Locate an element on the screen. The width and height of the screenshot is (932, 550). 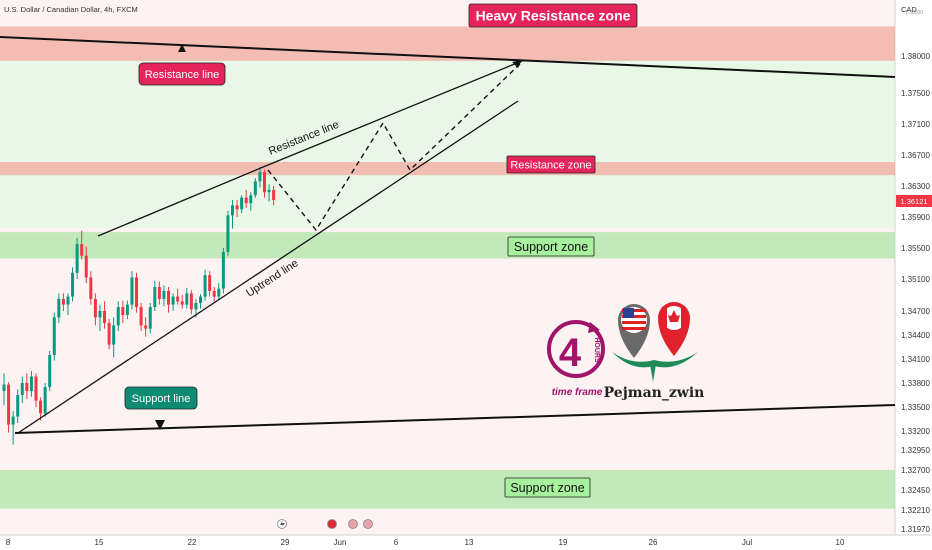
y-tick-label: 1.38000 is located at coordinates (915, 56).